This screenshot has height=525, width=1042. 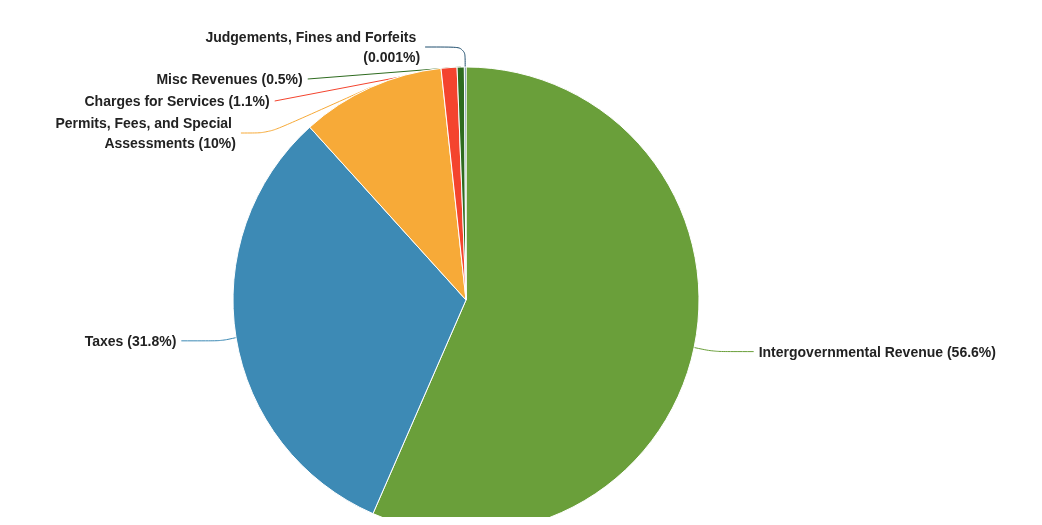 What do you see at coordinates (229, 79) in the screenshot?
I see `slice-label: Misc Revenues (0.5%)` at bounding box center [229, 79].